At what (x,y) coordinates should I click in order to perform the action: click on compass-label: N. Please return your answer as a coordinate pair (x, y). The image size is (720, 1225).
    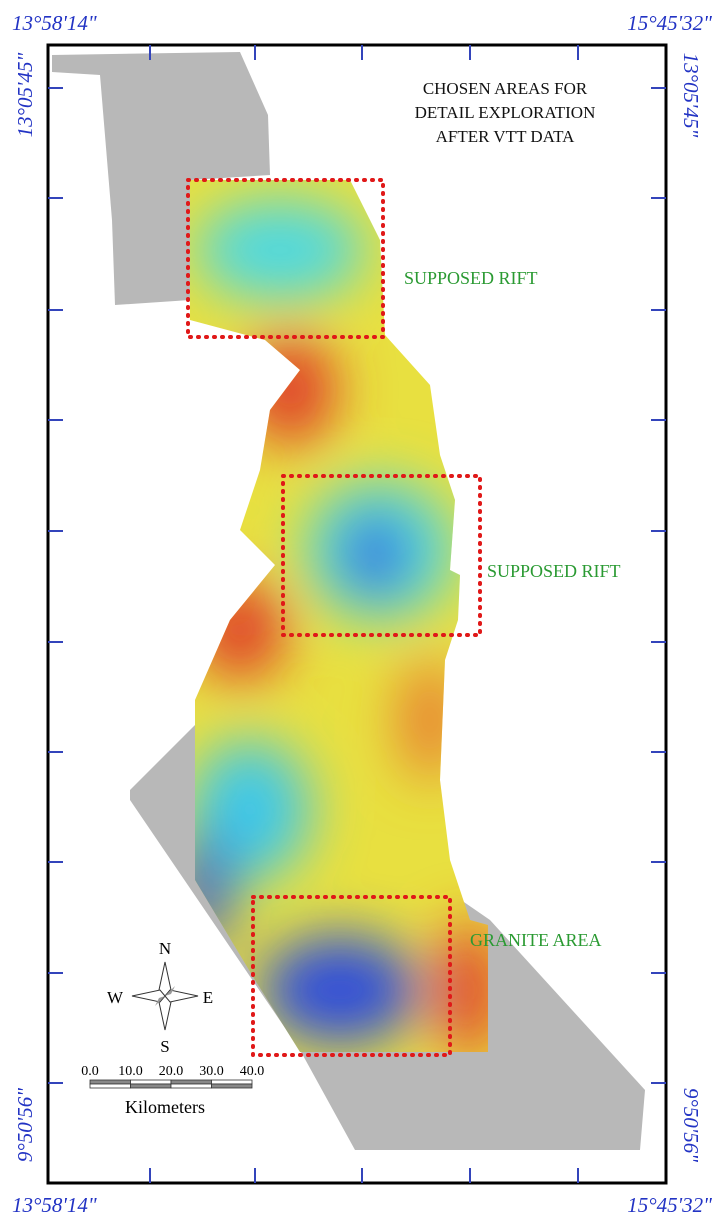
    Looking at the image, I should click on (165, 948).